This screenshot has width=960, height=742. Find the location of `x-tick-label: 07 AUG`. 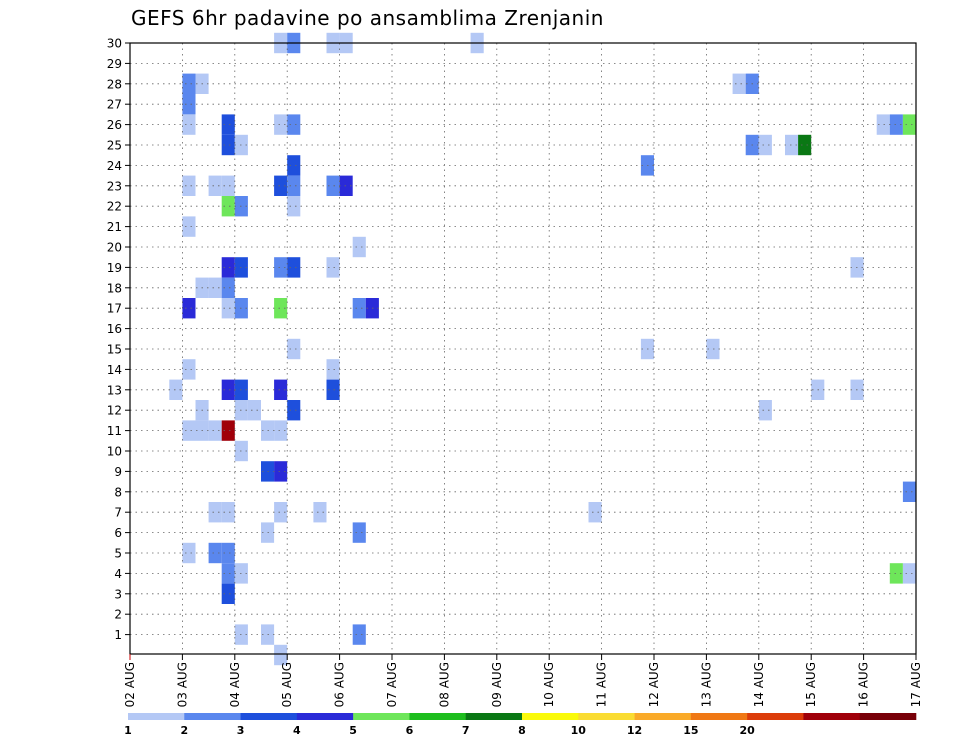

x-tick-label: 07 AUG is located at coordinates (392, 684).